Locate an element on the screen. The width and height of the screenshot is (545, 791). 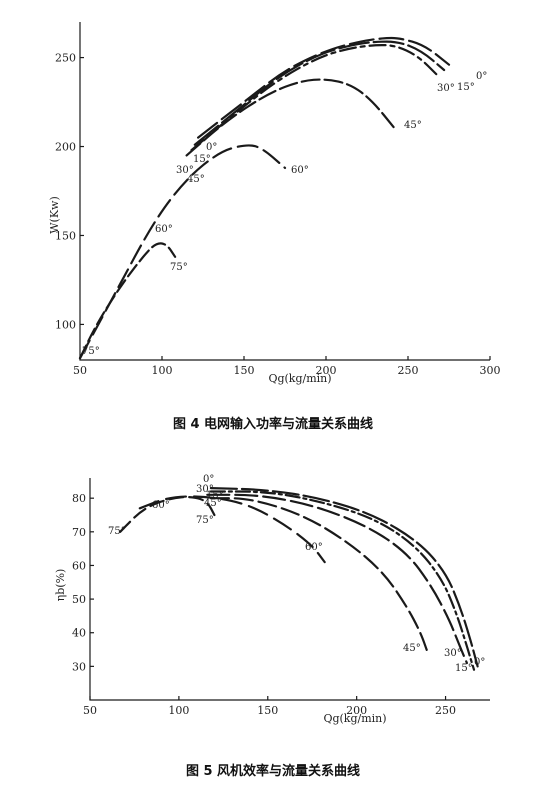
chart4-annot-0deg-high: 0° is located at coordinates (481, 76).